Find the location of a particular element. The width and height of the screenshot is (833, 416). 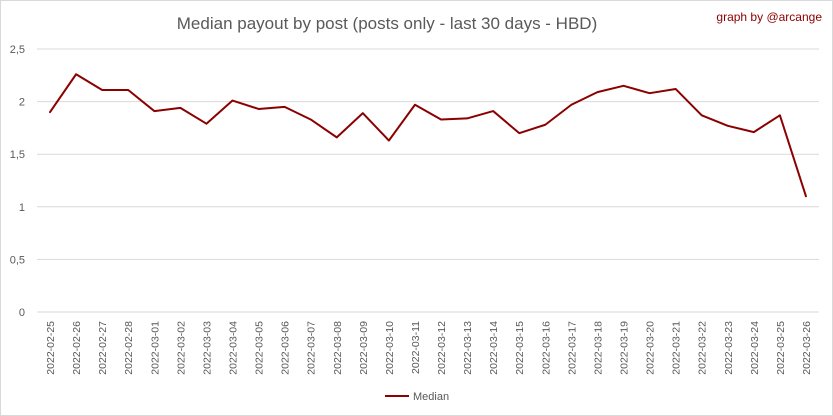

x-tick-label: 2022-03-06 is located at coordinates (286, 348).